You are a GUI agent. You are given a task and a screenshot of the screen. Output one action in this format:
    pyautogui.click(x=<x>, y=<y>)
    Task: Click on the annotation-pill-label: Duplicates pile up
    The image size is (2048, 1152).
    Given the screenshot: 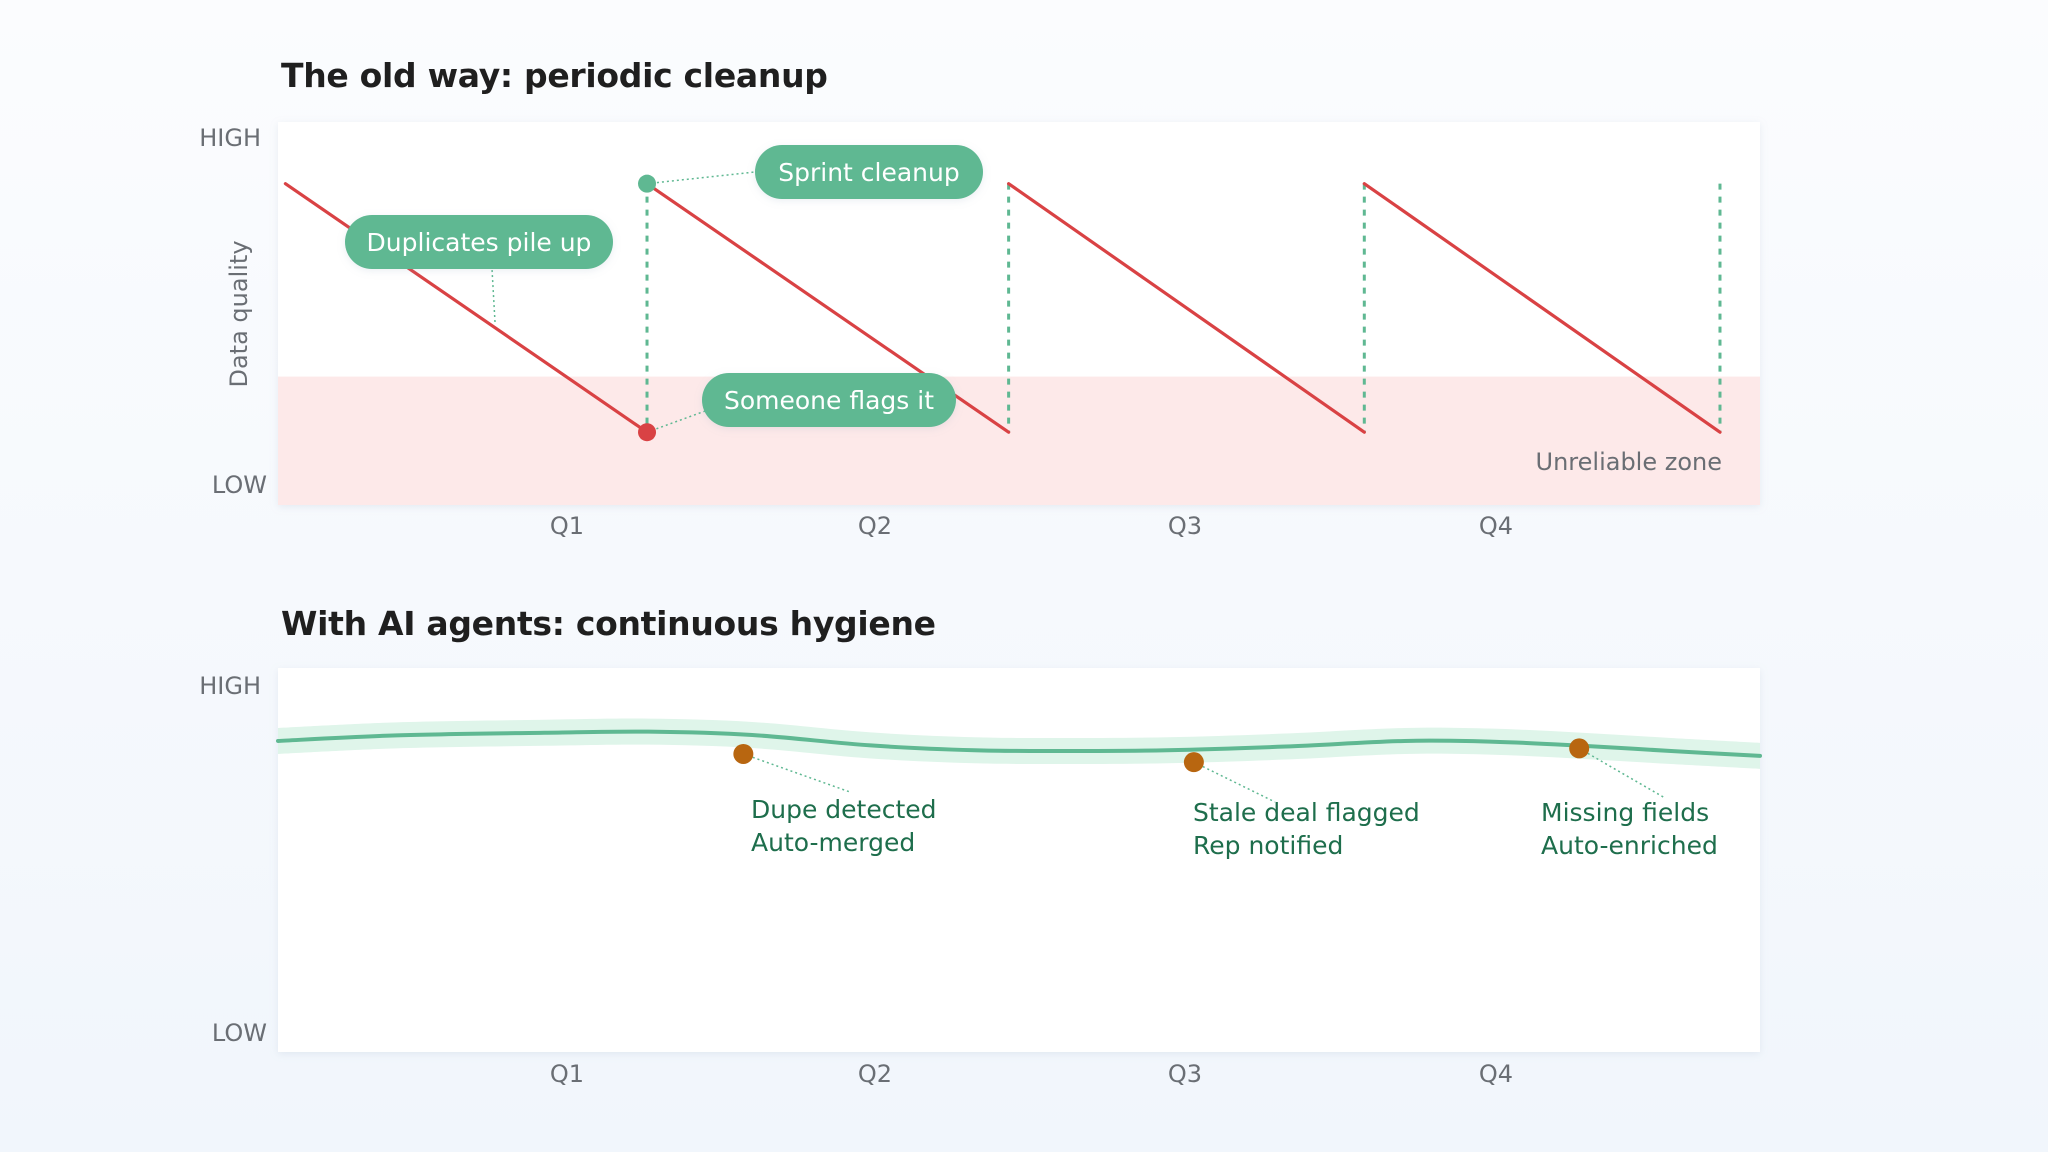 What is the action you would take?
    pyautogui.click(x=479, y=242)
    